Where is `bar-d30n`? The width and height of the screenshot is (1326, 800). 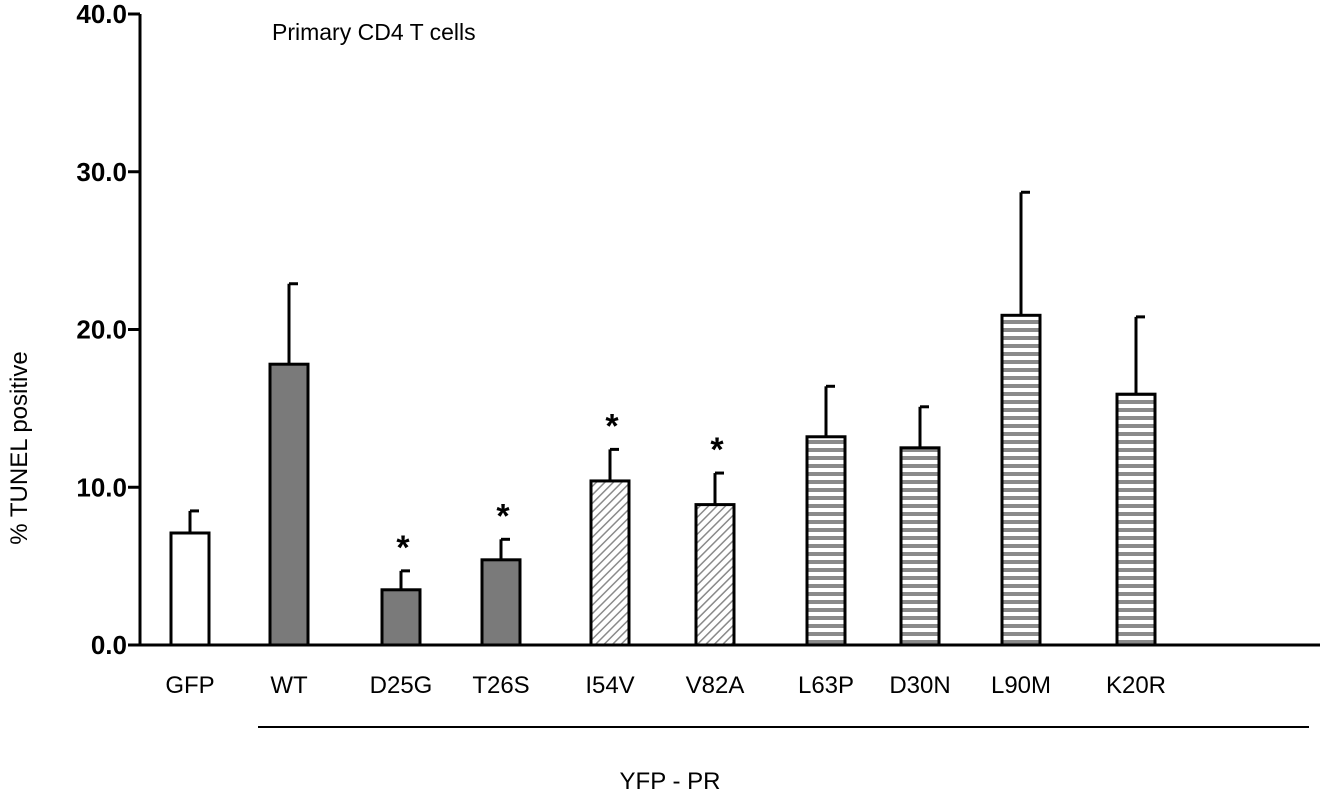 bar-d30n is located at coordinates (920, 546).